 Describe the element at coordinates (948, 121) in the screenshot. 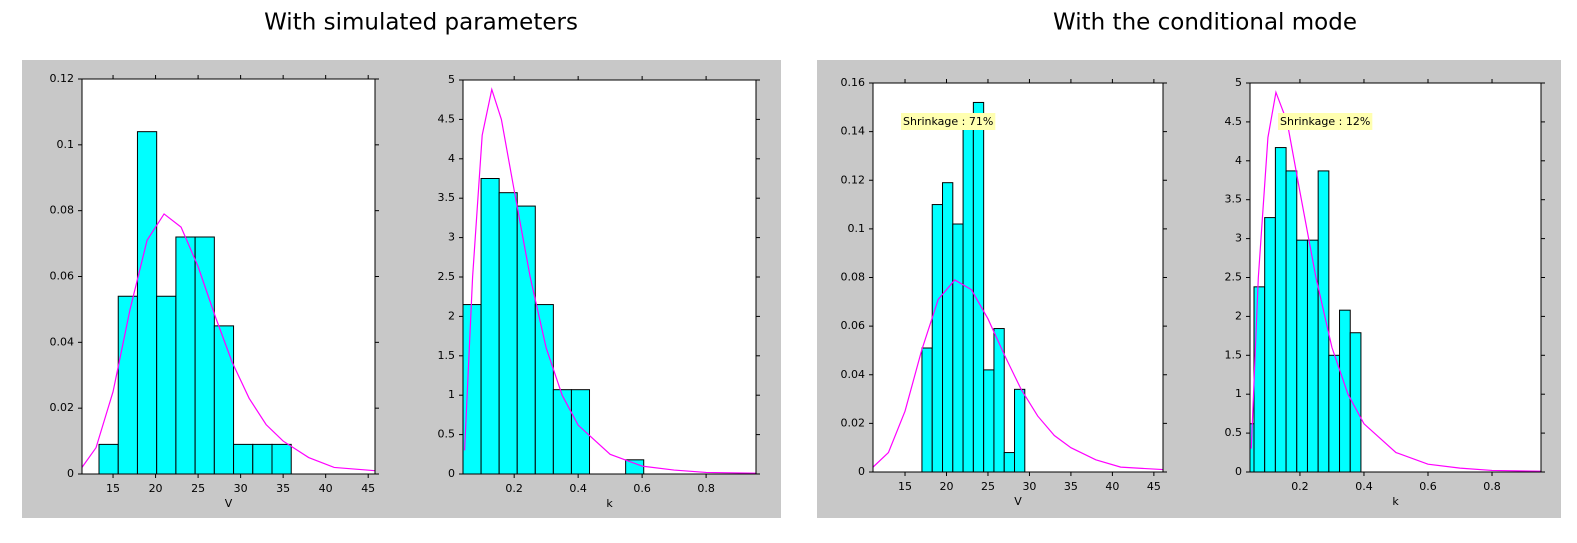

I see `annotation: Shrinkage : 71%` at that location.